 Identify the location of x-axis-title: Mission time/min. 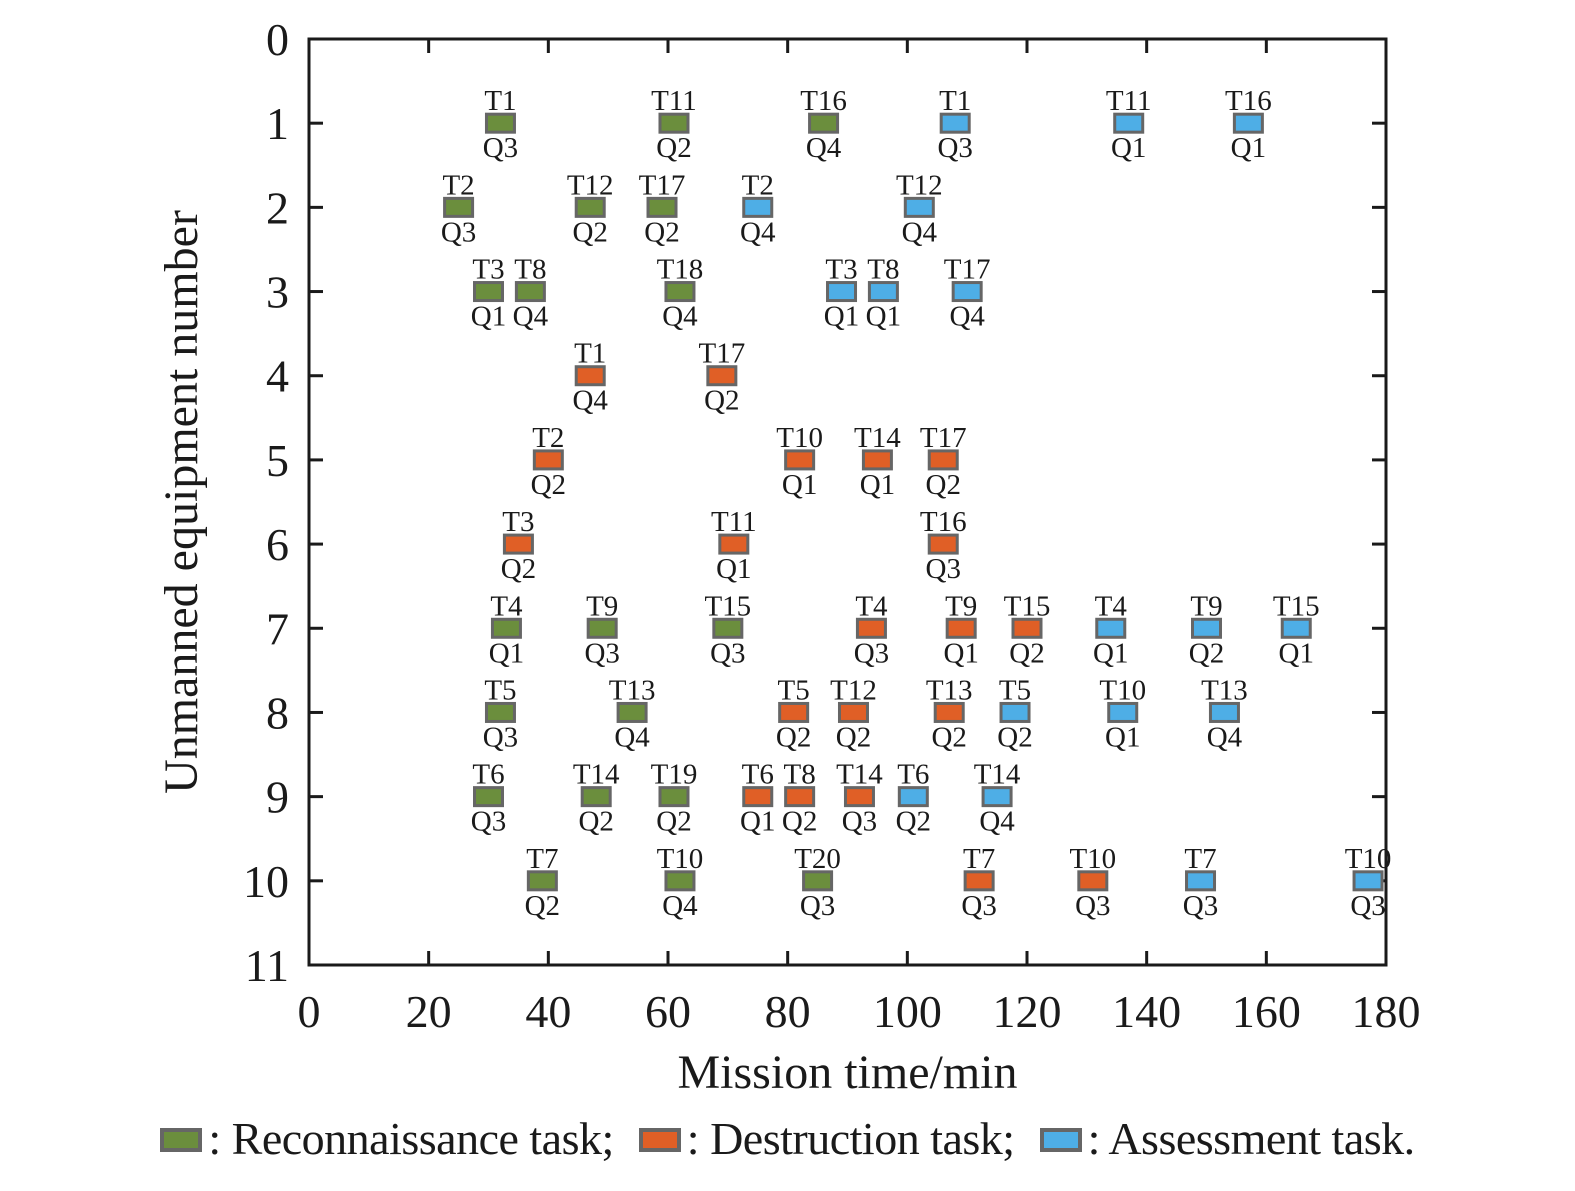
(847, 1072).